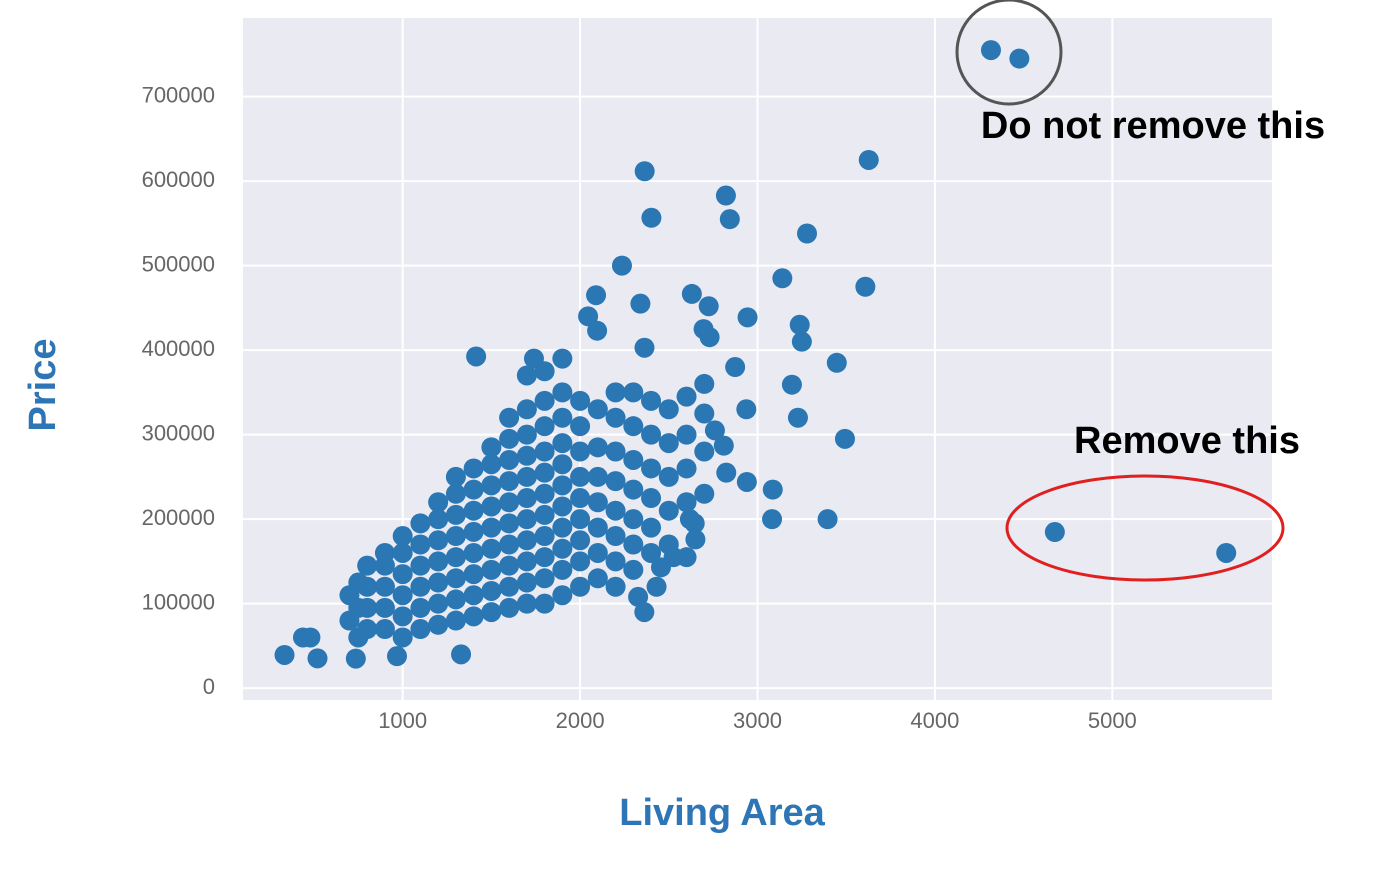 This screenshot has width=1400, height=873. Describe the element at coordinates (757, 720) in the screenshot. I see `x-tick-label: 3000` at that location.